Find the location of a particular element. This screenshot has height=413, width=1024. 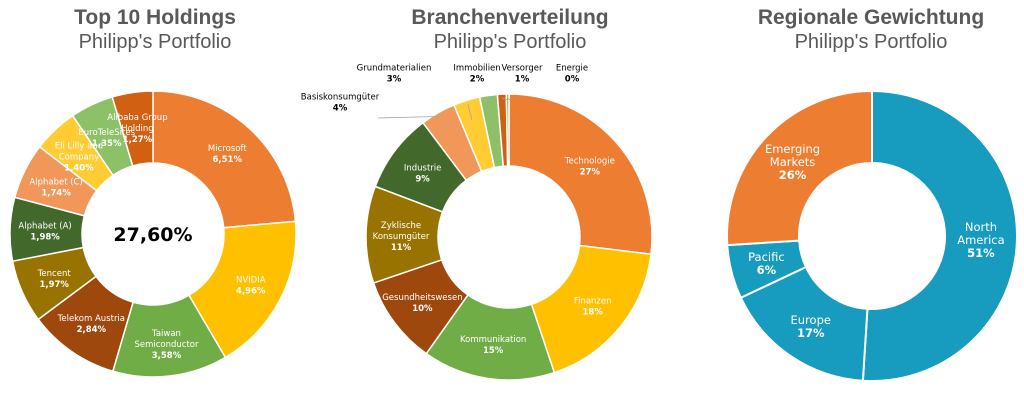

slice-value: 3,58% is located at coordinates (167, 356).